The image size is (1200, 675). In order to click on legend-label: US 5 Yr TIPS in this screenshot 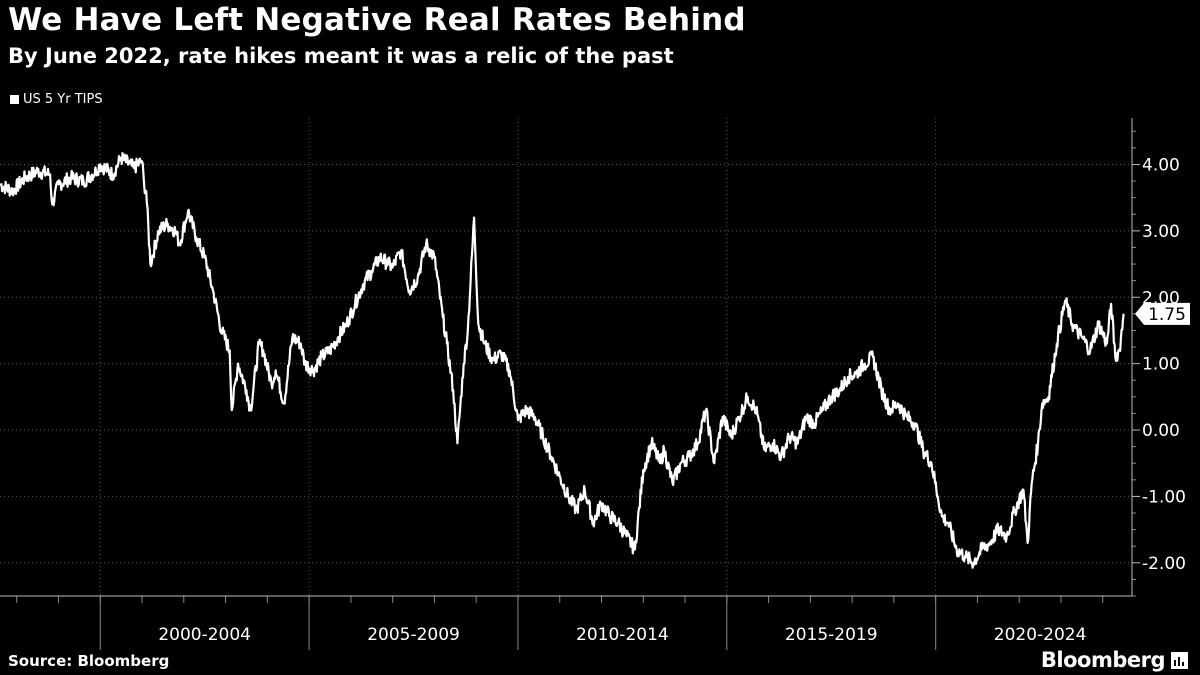, I will do `click(63, 99)`.